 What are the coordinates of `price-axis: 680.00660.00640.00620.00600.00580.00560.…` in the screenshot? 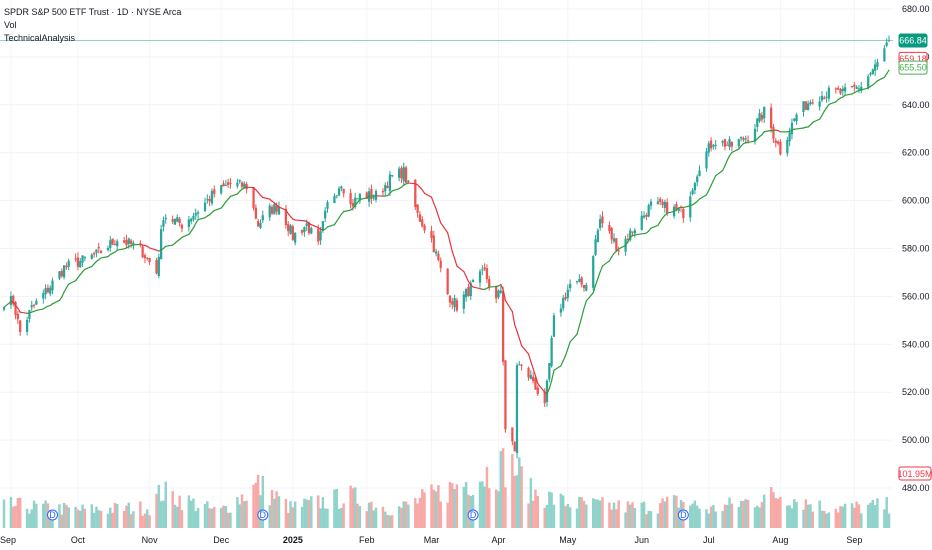 It's located at (916, 248).